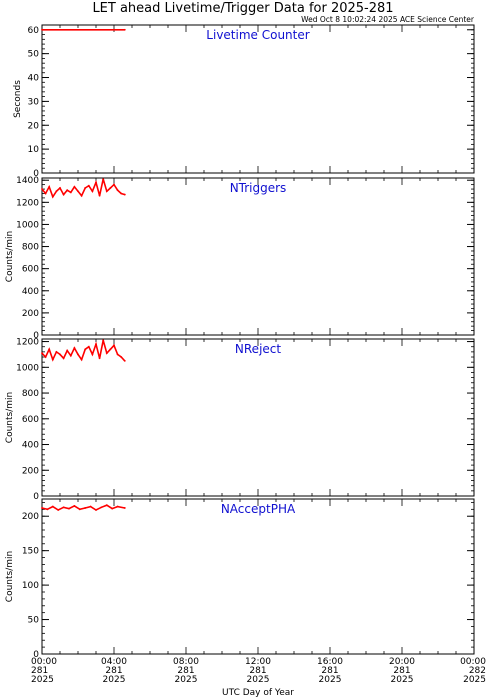 This screenshot has width=487, height=700. I want to click on x-tick-time: 00:00, so click(44, 662).